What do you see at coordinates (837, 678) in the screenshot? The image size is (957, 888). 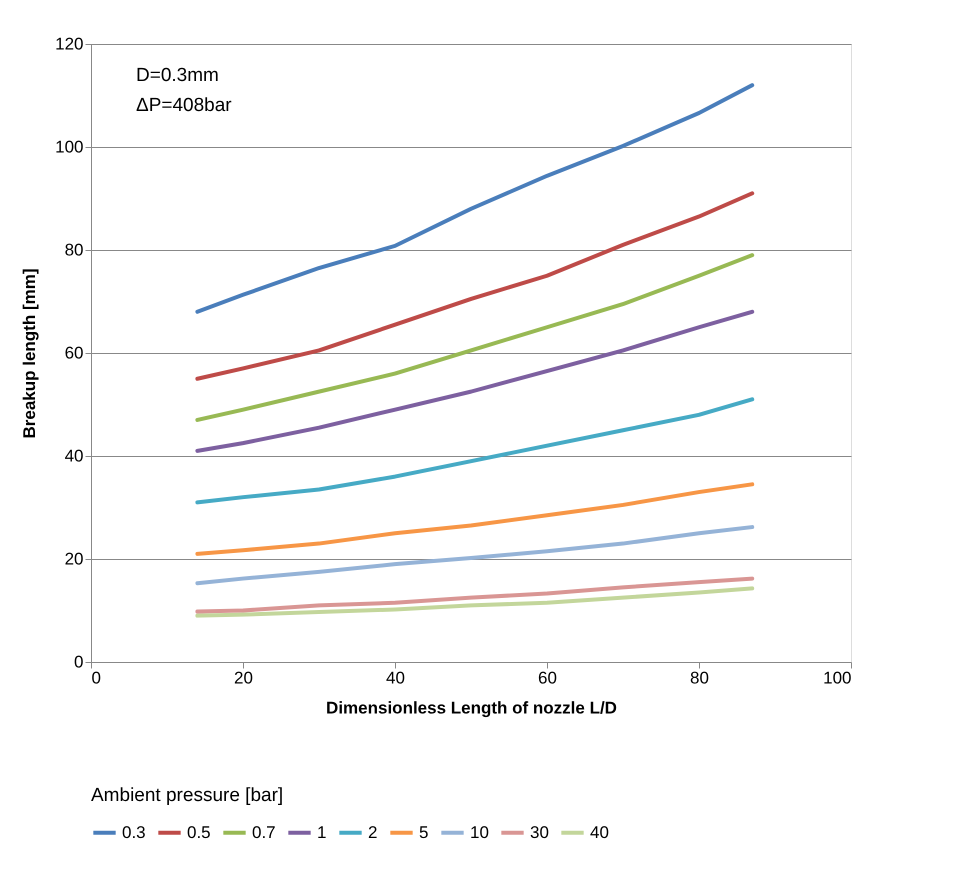 I see `x-tick-label: 100` at bounding box center [837, 678].